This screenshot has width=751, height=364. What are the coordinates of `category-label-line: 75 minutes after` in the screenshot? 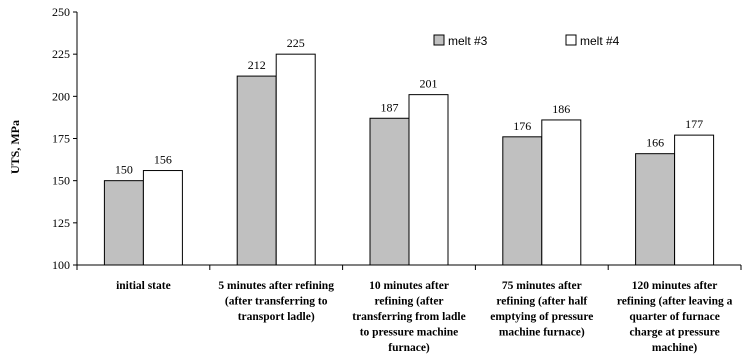 It's located at (542, 286).